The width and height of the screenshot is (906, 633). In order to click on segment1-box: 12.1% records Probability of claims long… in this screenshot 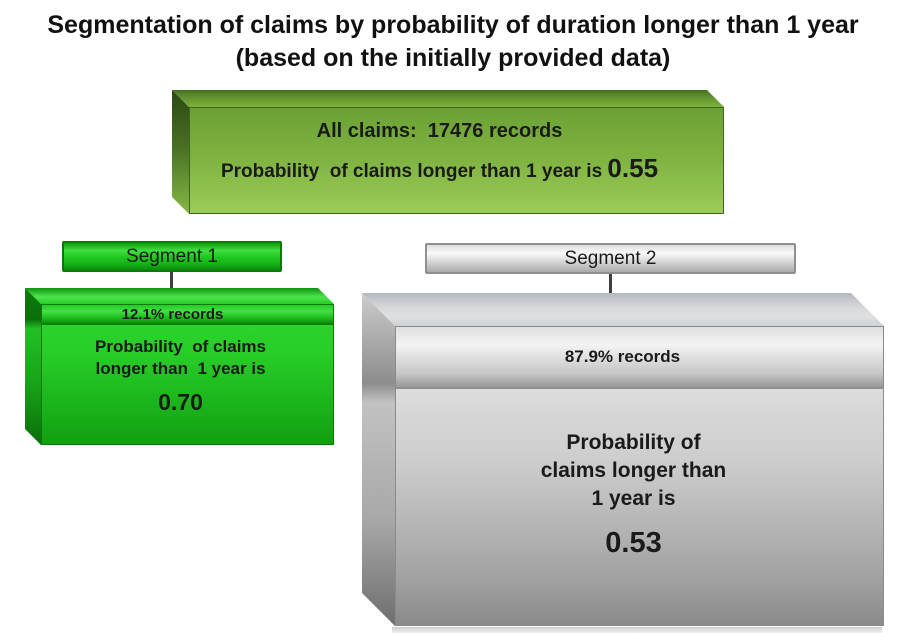, I will do `click(179, 366)`.